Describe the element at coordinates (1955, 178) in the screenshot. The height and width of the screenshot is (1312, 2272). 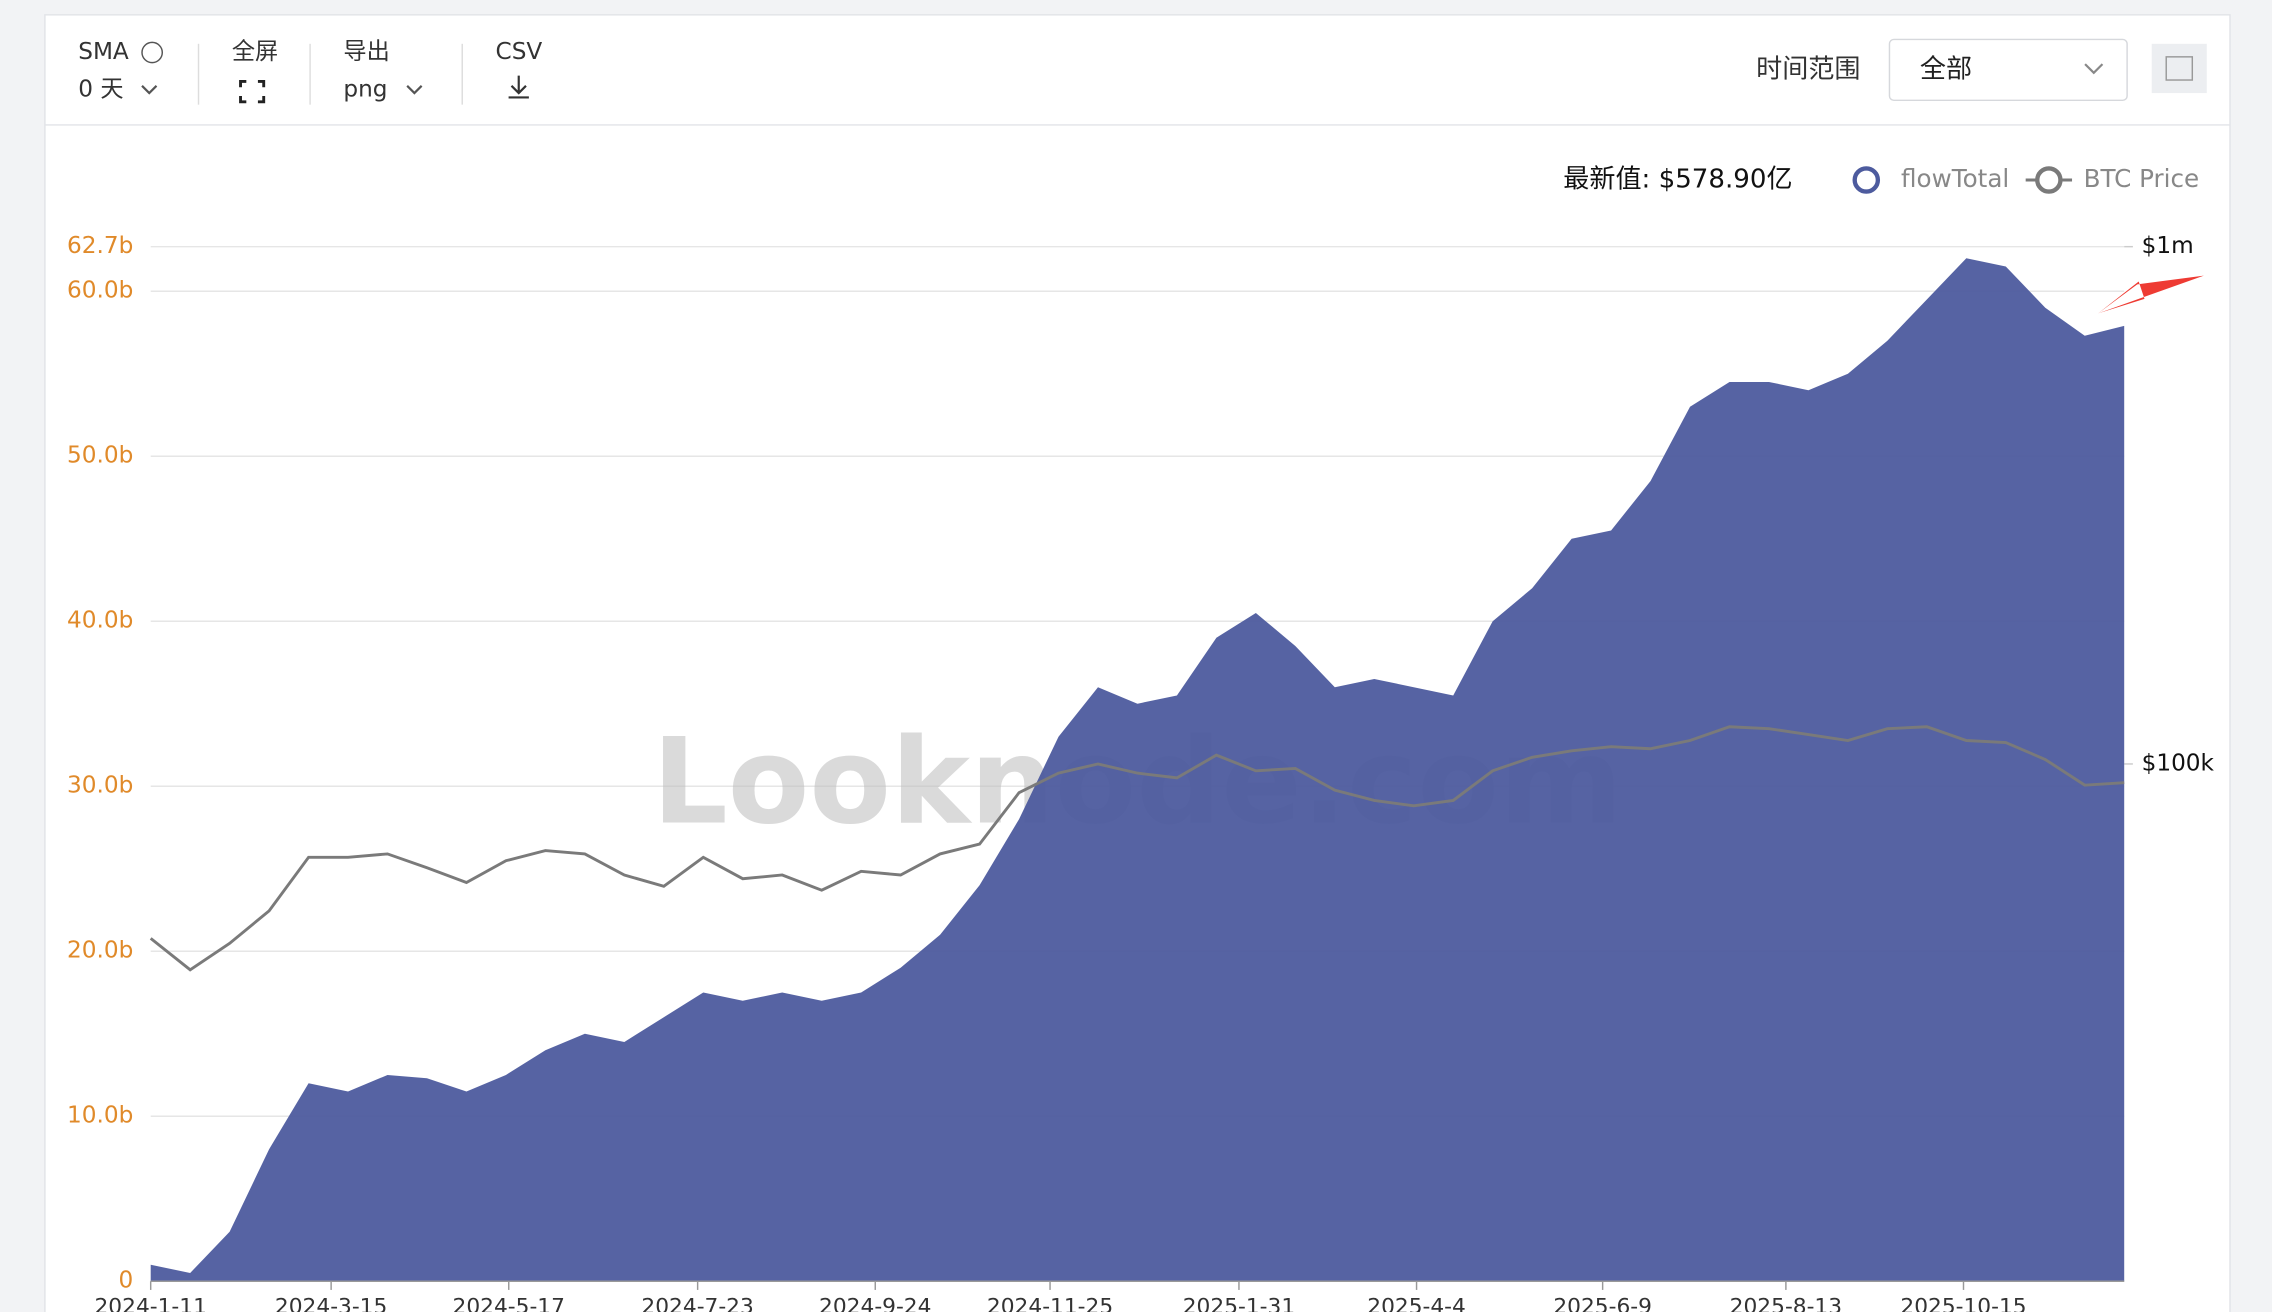
I see `legend-label: flowTotal` at that location.